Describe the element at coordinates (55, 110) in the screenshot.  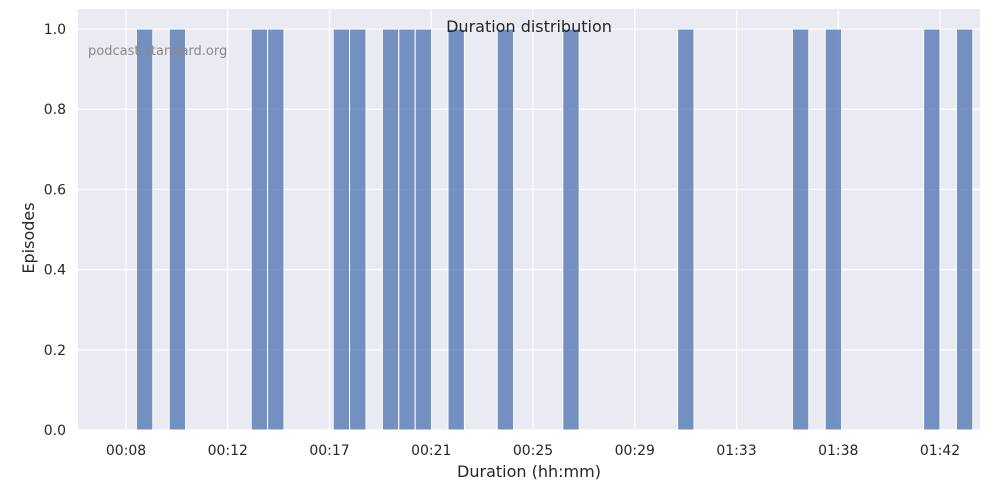
I see `y-tick-label: 0.8` at that location.